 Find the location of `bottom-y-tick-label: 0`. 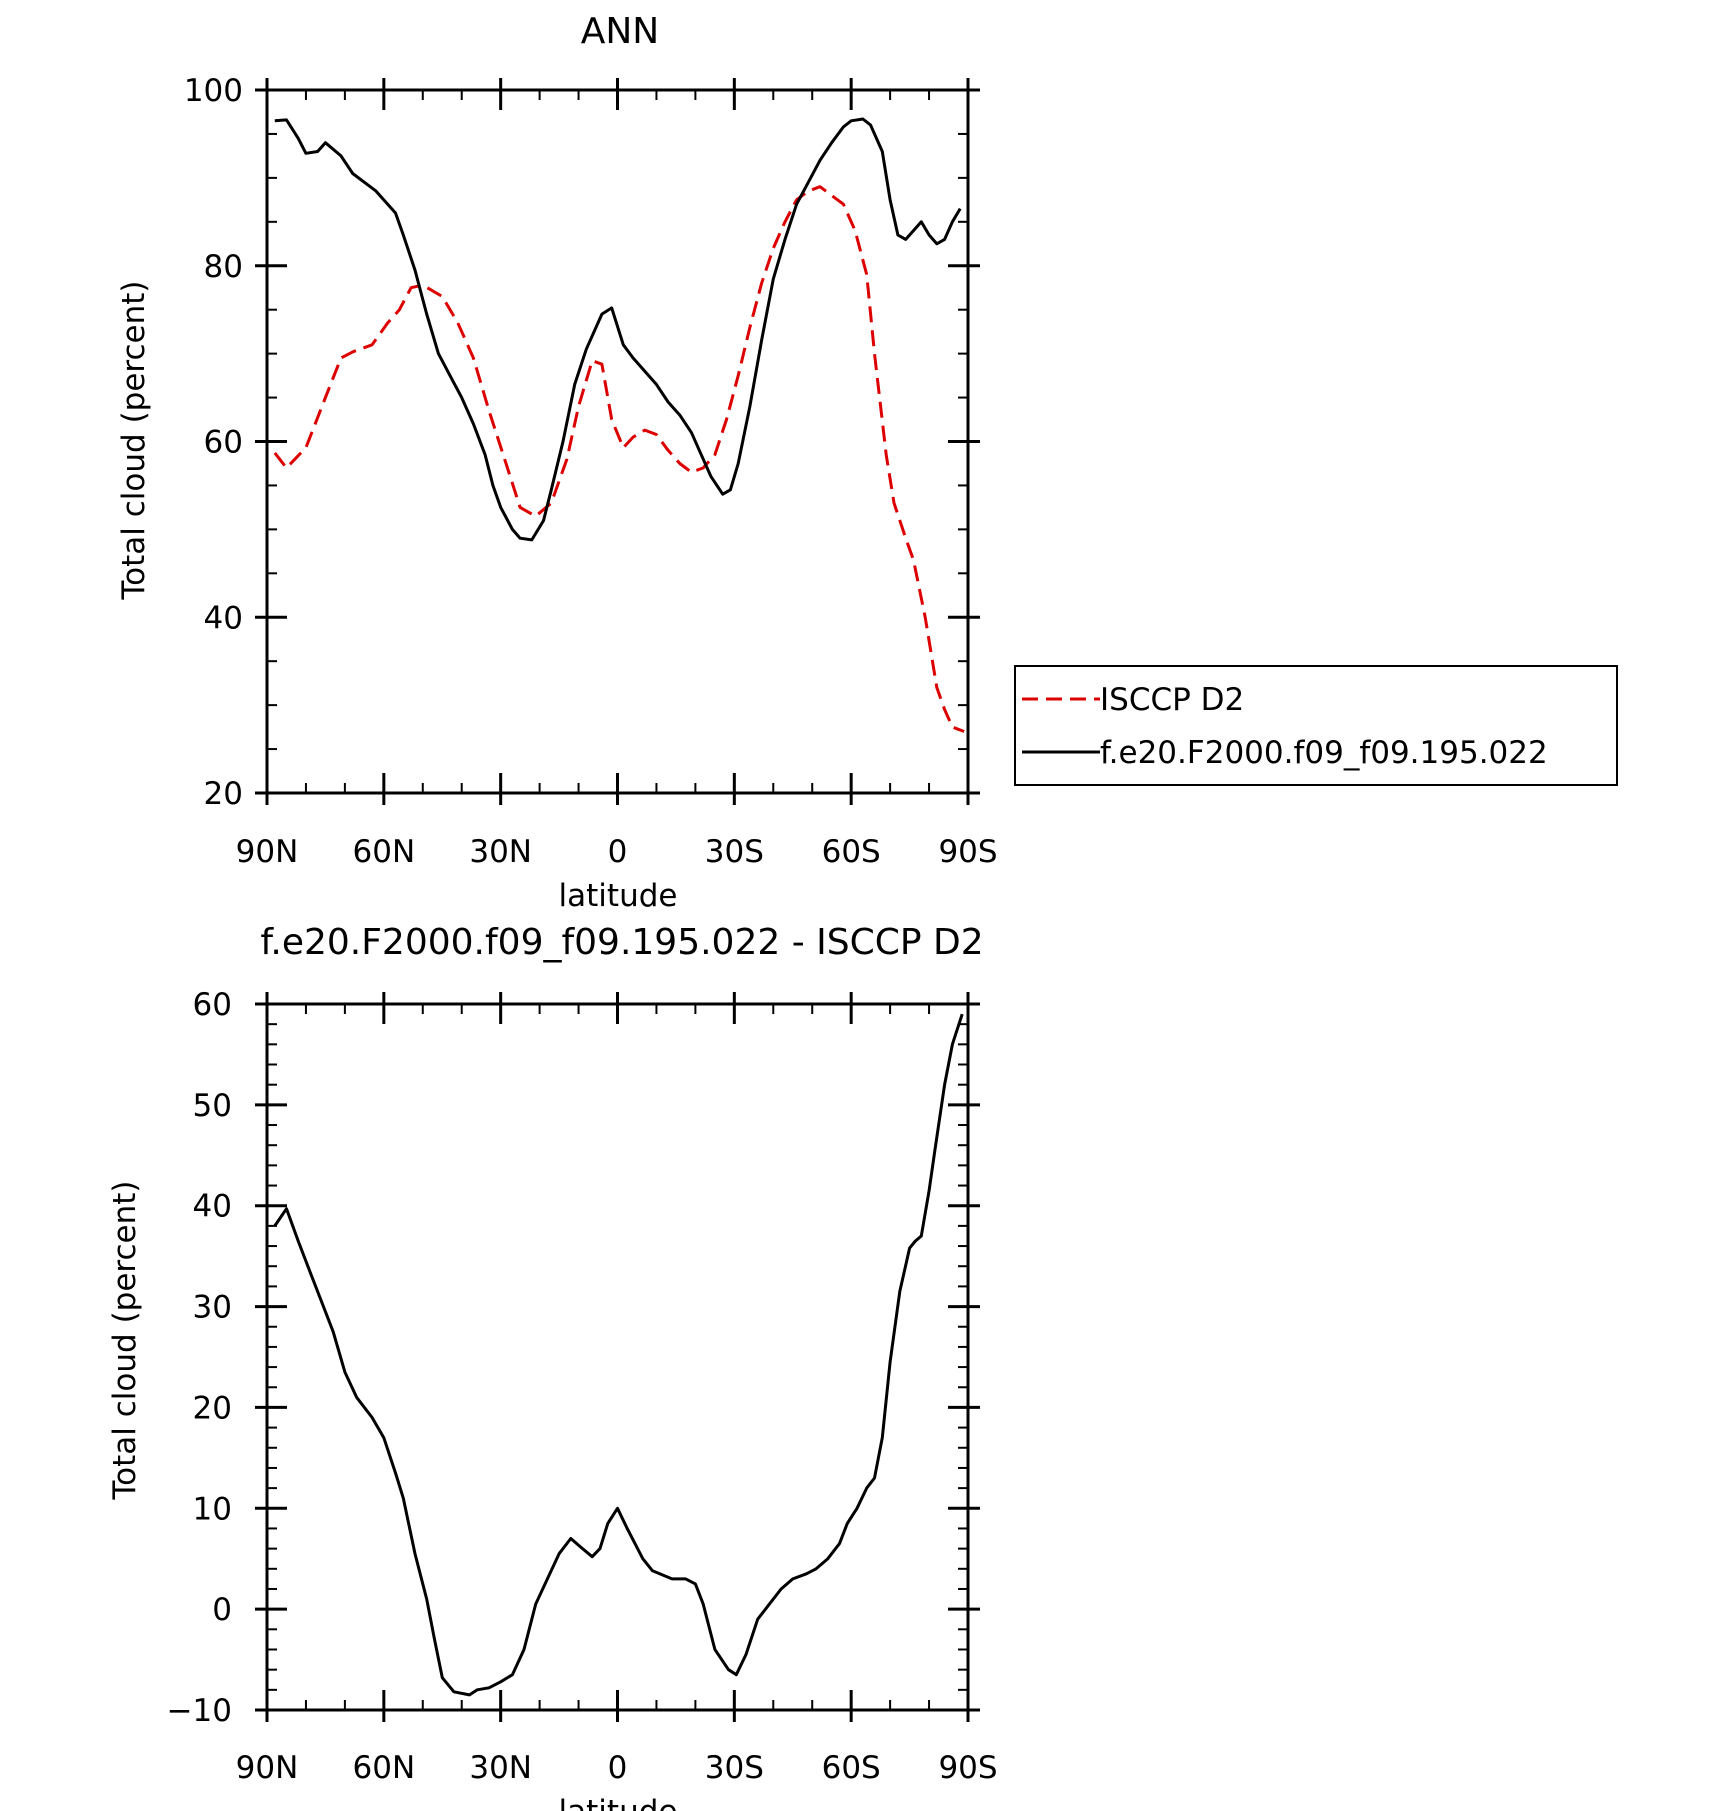

bottom-y-tick-label: 0 is located at coordinates (222, 1610).